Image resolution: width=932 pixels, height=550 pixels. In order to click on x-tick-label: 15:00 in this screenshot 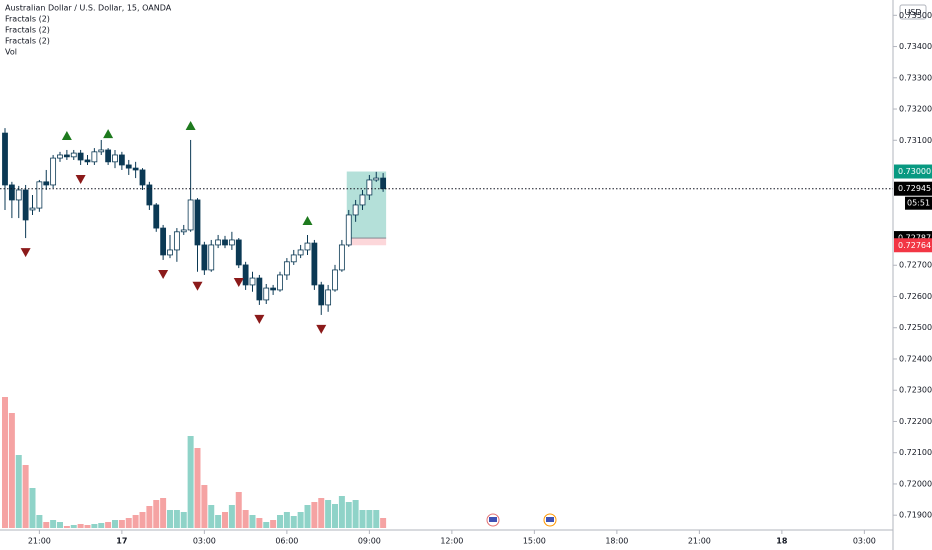, I will do `click(534, 541)`.